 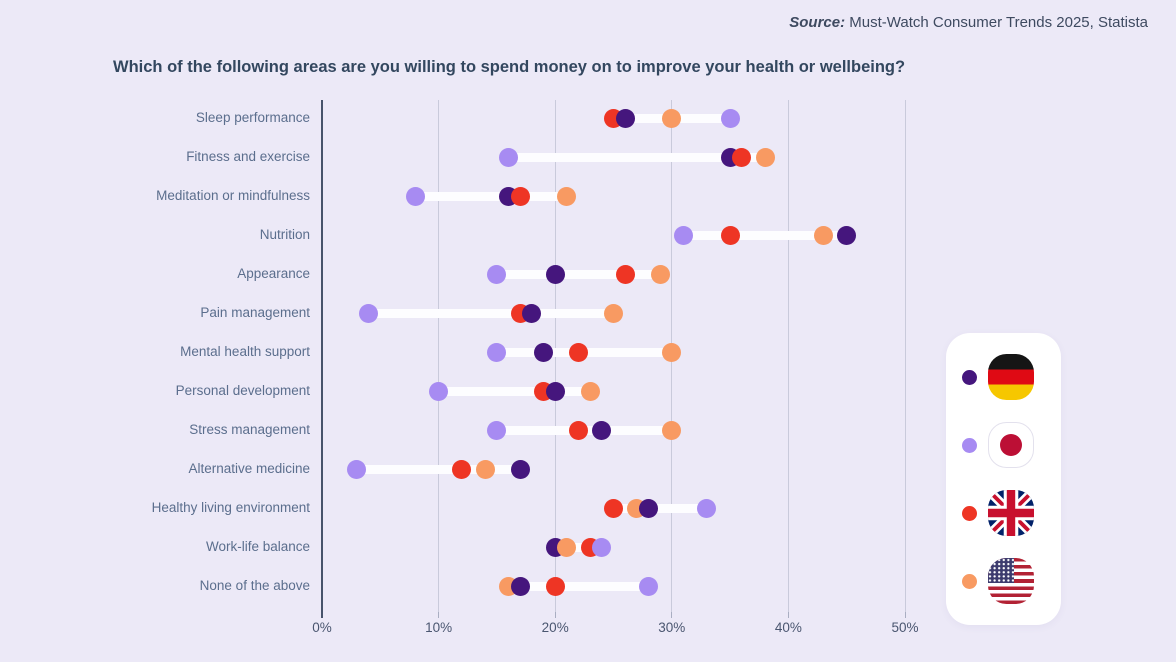 I want to click on category-label: Nutrition, so click(x=284, y=234).